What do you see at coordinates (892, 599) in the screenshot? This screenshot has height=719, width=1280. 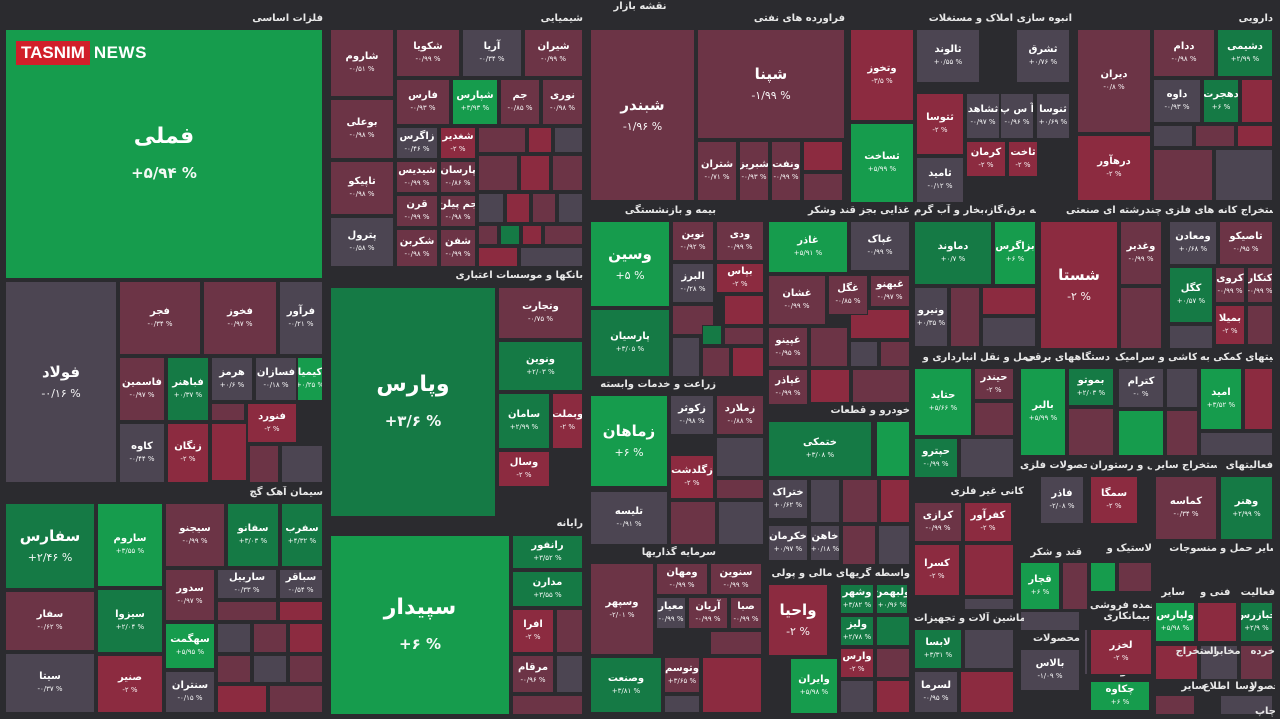 I see `stock-tile: ولبهمن +۰/۹۶ %` at bounding box center [892, 599].